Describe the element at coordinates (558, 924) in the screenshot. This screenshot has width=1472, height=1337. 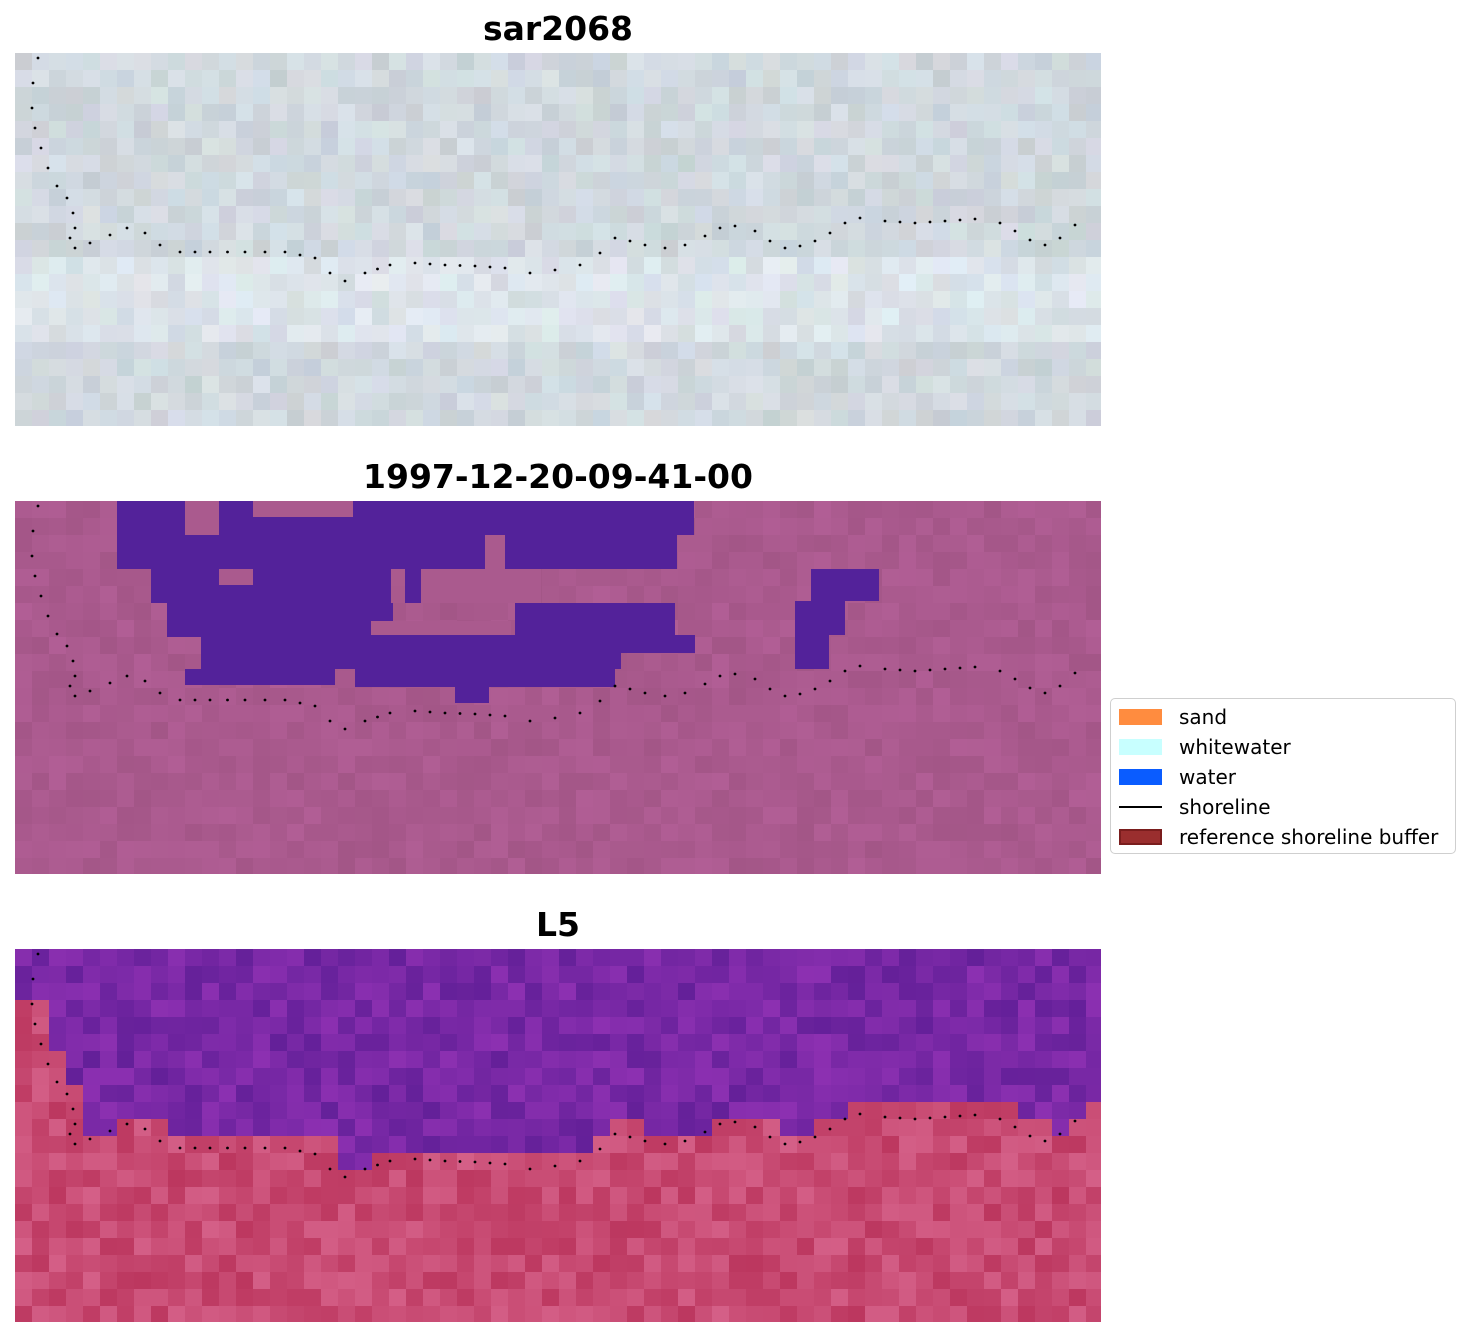
I see `panel-title-3: L5` at that location.